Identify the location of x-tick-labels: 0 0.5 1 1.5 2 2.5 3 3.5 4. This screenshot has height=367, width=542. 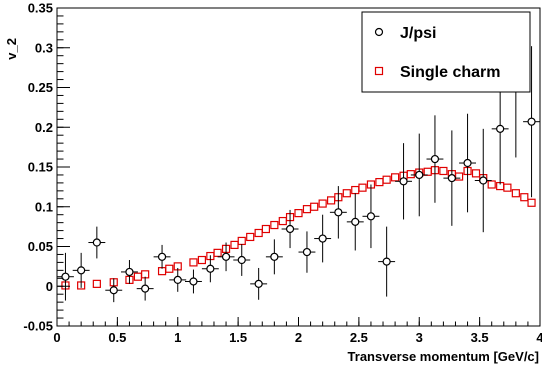
(297, 337).